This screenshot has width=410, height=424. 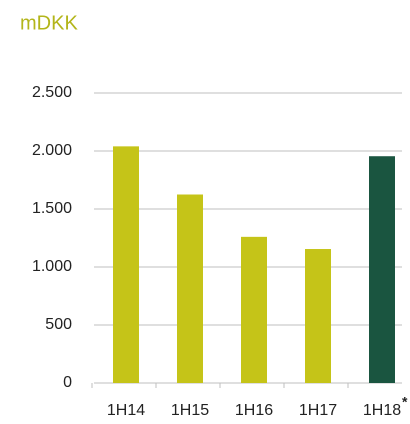 What do you see at coordinates (52, 150) in the screenshot?
I see `y-tick-label: 2.000` at bounding box center [52, 150].